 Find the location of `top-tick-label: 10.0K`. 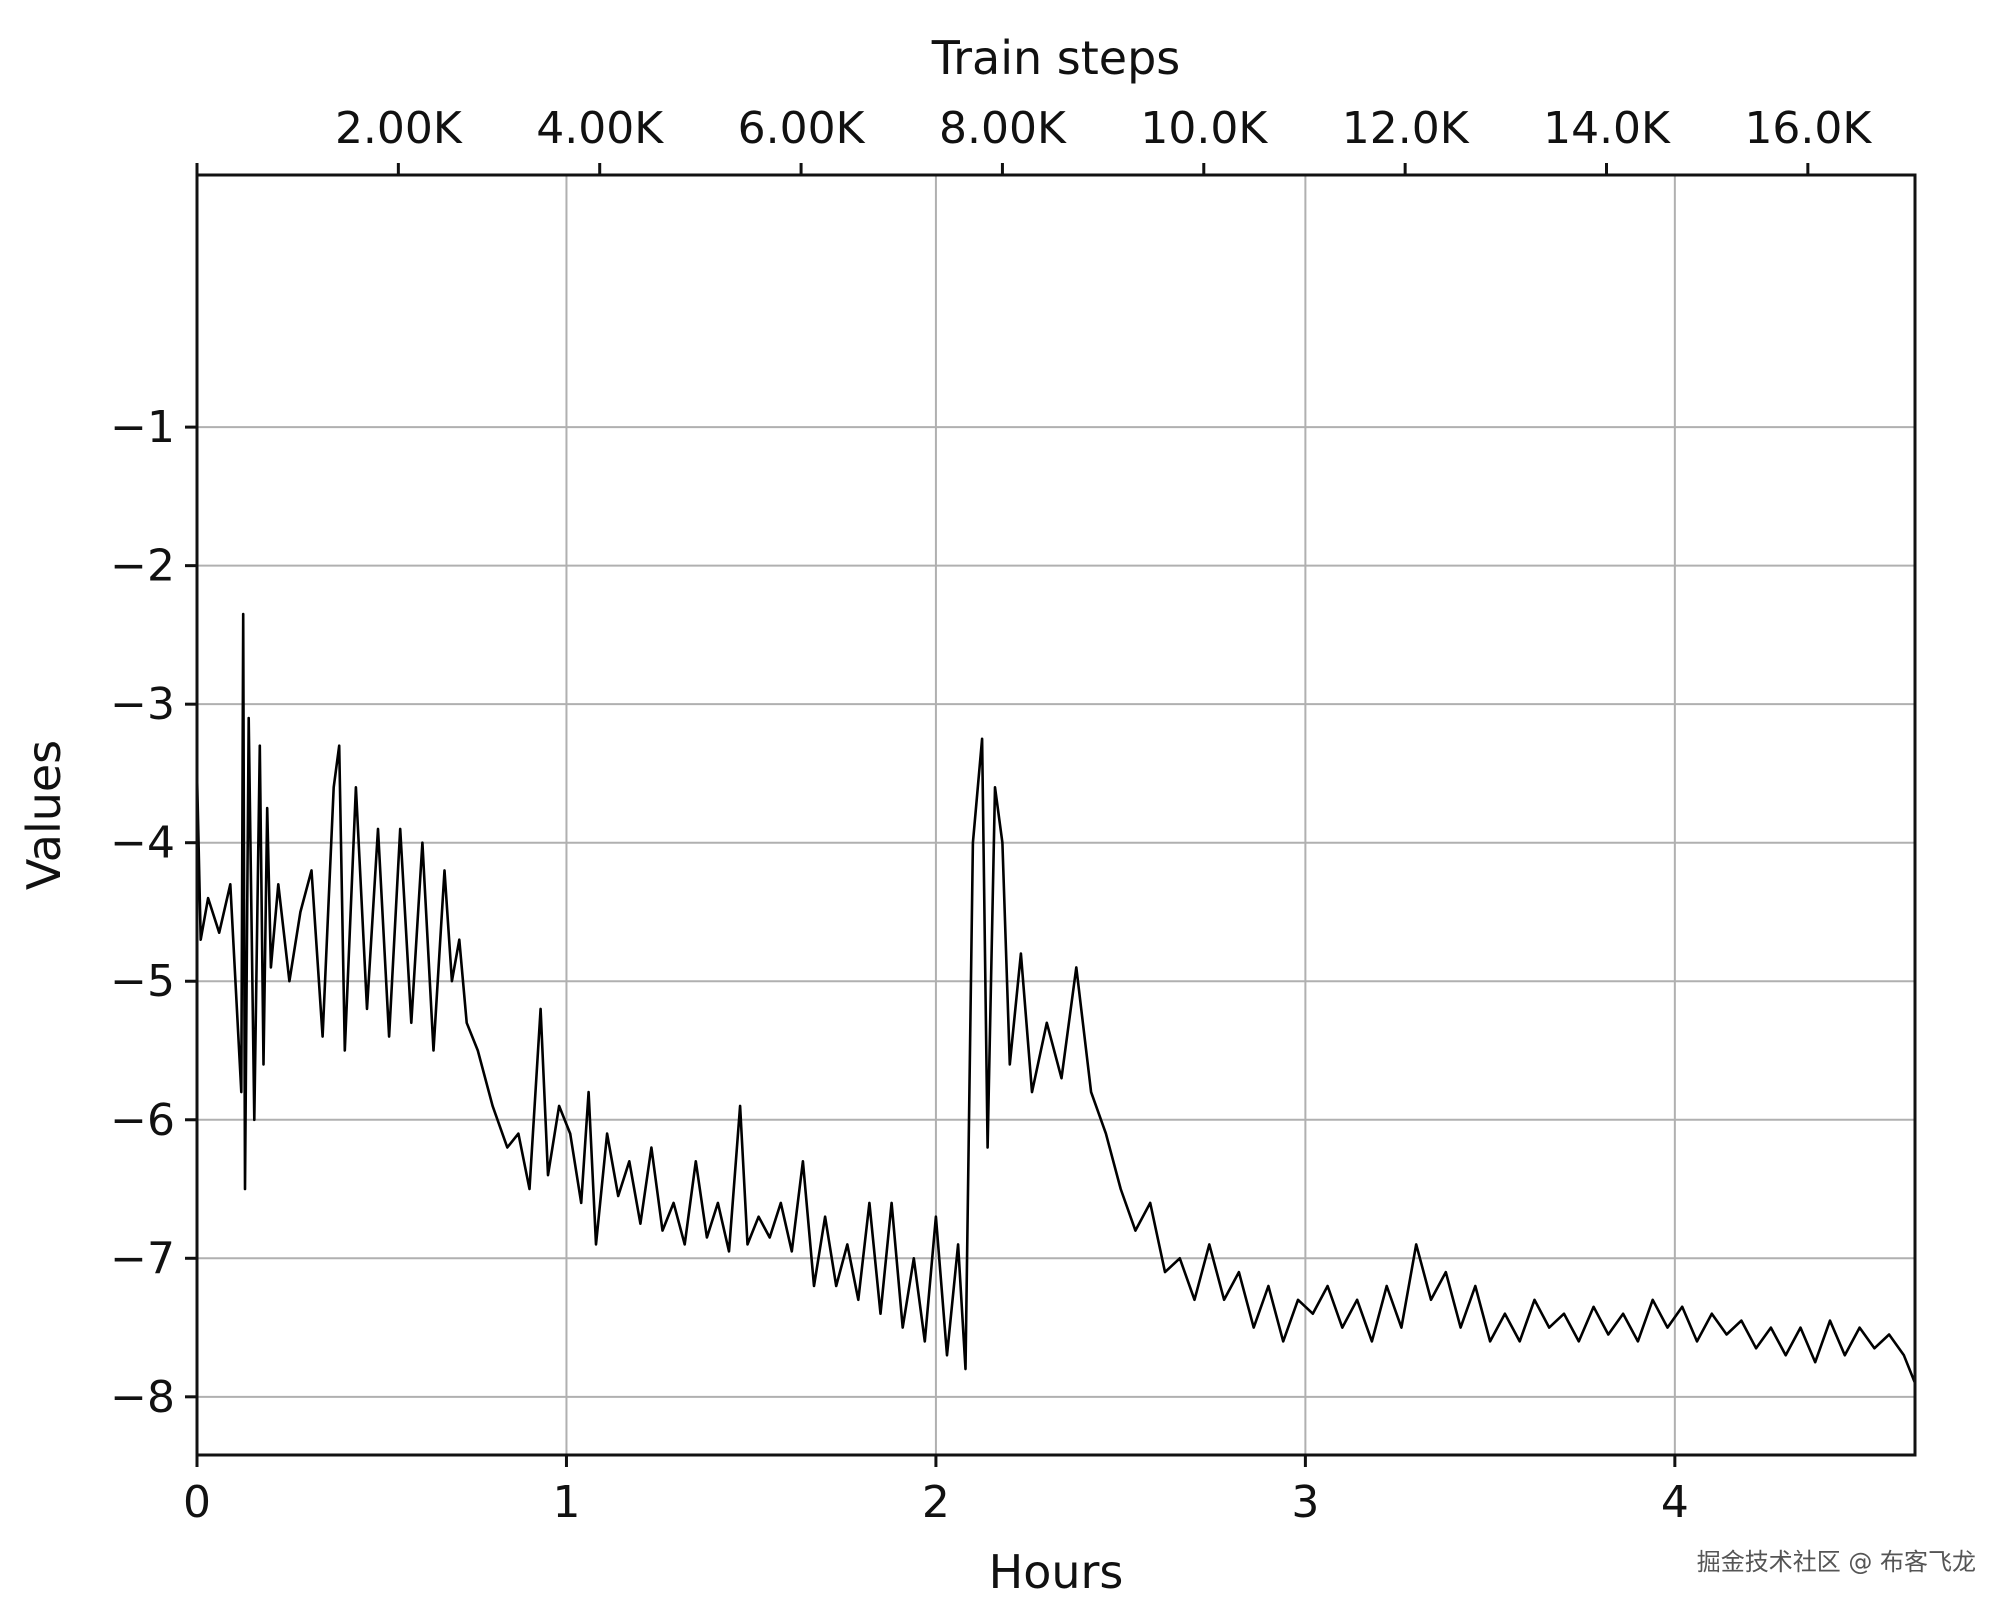

top-tick-label: 10.0K is located at coordinates (1204, 128).